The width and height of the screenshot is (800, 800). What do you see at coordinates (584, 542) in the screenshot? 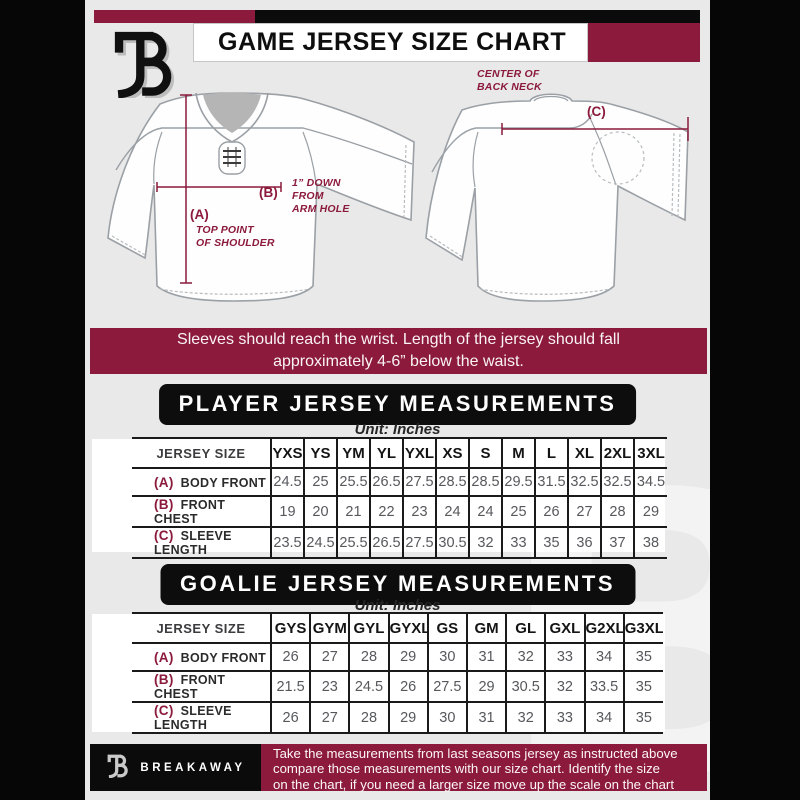
I see `size-value: 36` at bounding box center [584, 542].